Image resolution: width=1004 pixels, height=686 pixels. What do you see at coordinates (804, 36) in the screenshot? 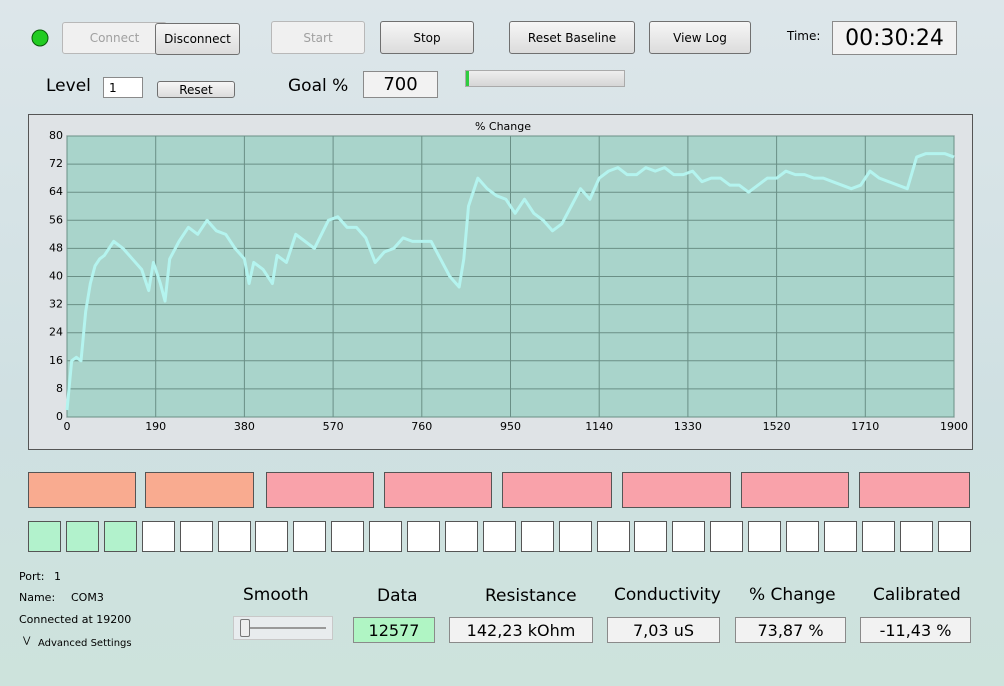
I see `time-label: Time:` at bounding box center [804, 36].